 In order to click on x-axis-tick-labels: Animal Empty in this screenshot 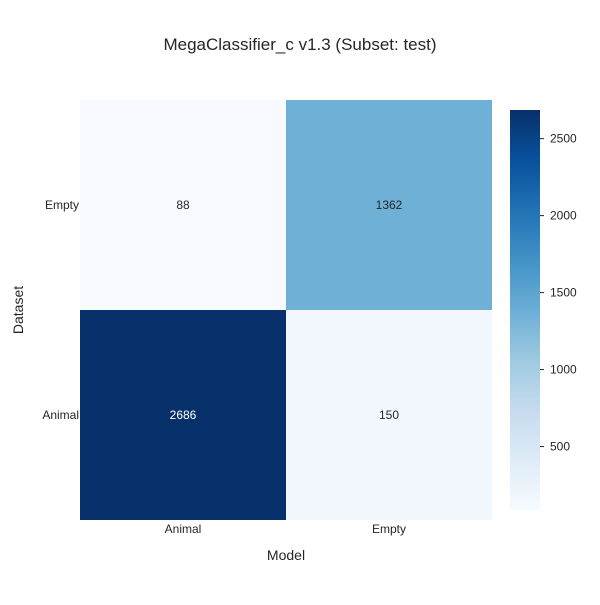, I will do `click(285, 529)`.